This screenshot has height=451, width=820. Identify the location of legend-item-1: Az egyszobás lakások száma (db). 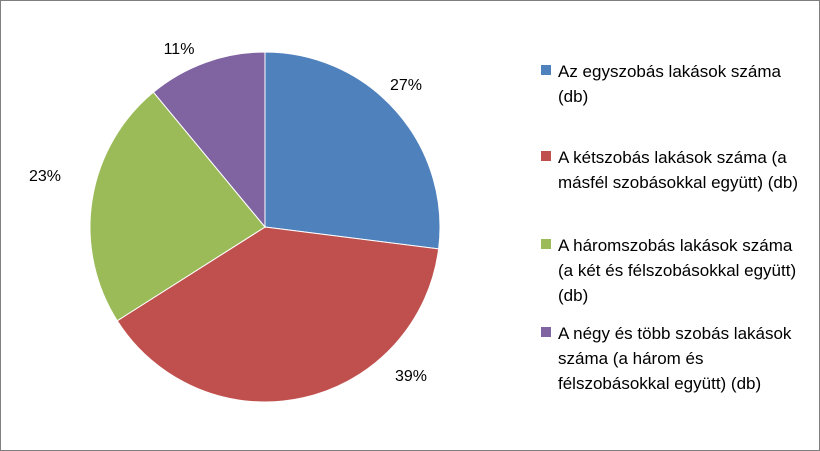
(672, 84).